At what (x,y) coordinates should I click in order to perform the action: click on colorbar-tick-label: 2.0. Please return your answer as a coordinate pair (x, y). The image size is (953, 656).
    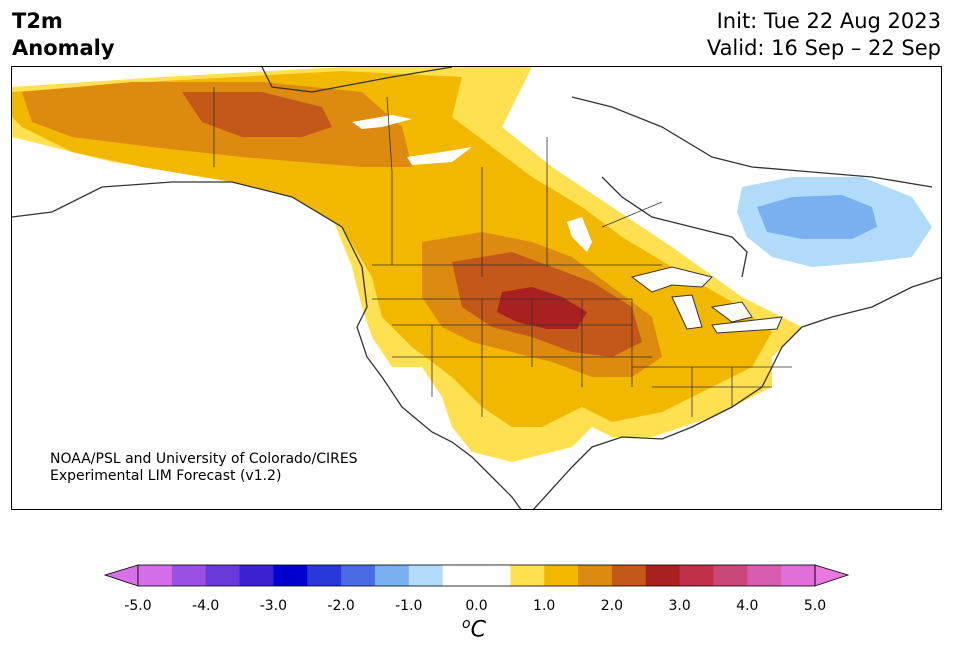
    Looking at the image, I should click on (612, 606).